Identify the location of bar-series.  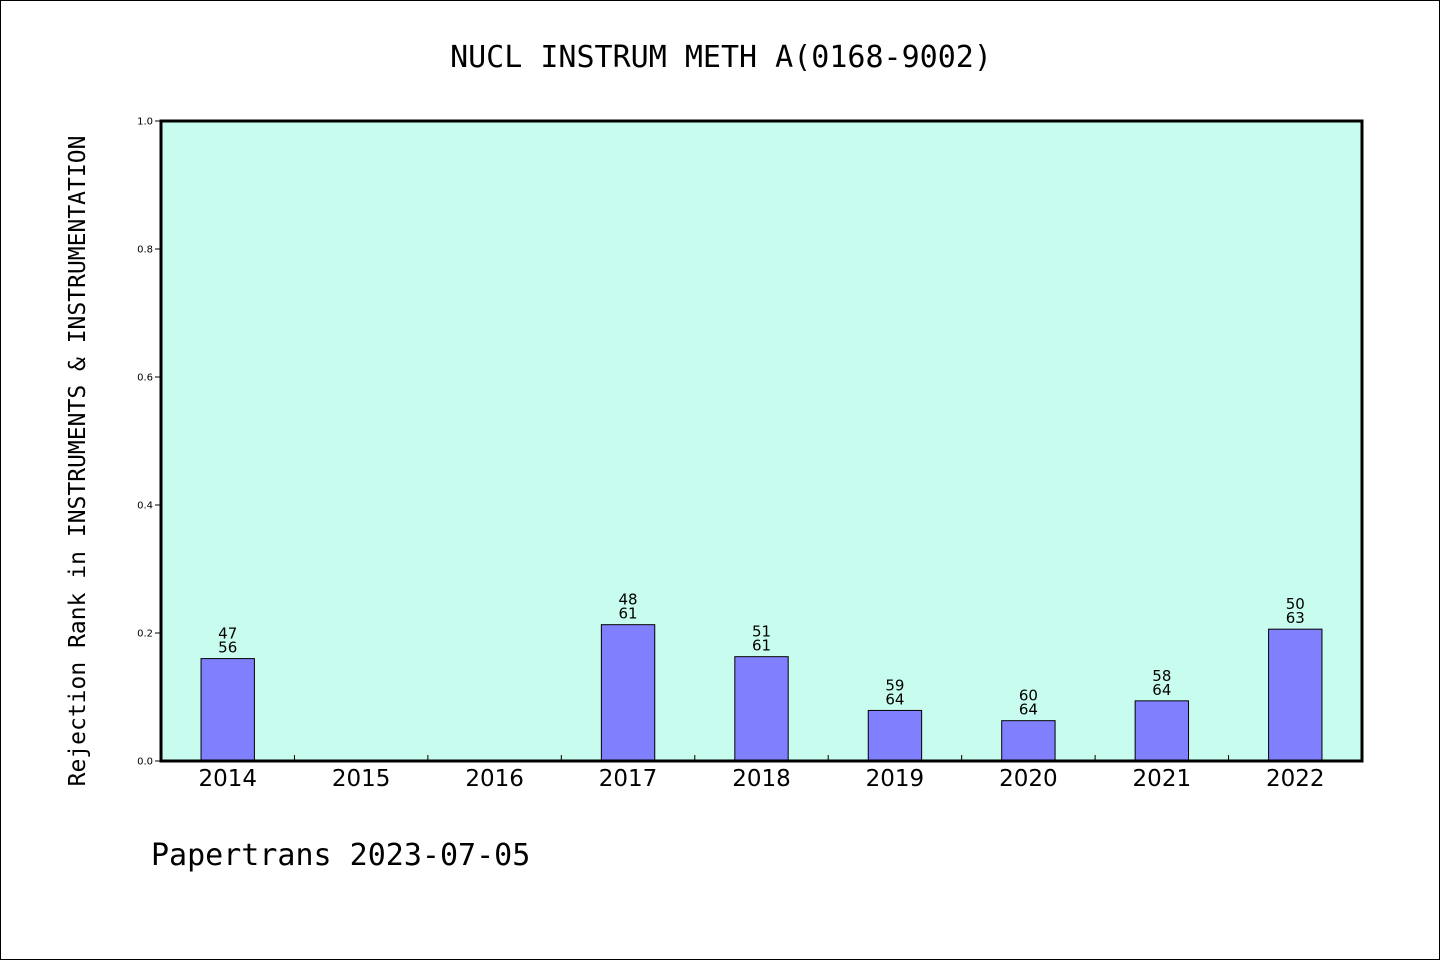
(761, 693).